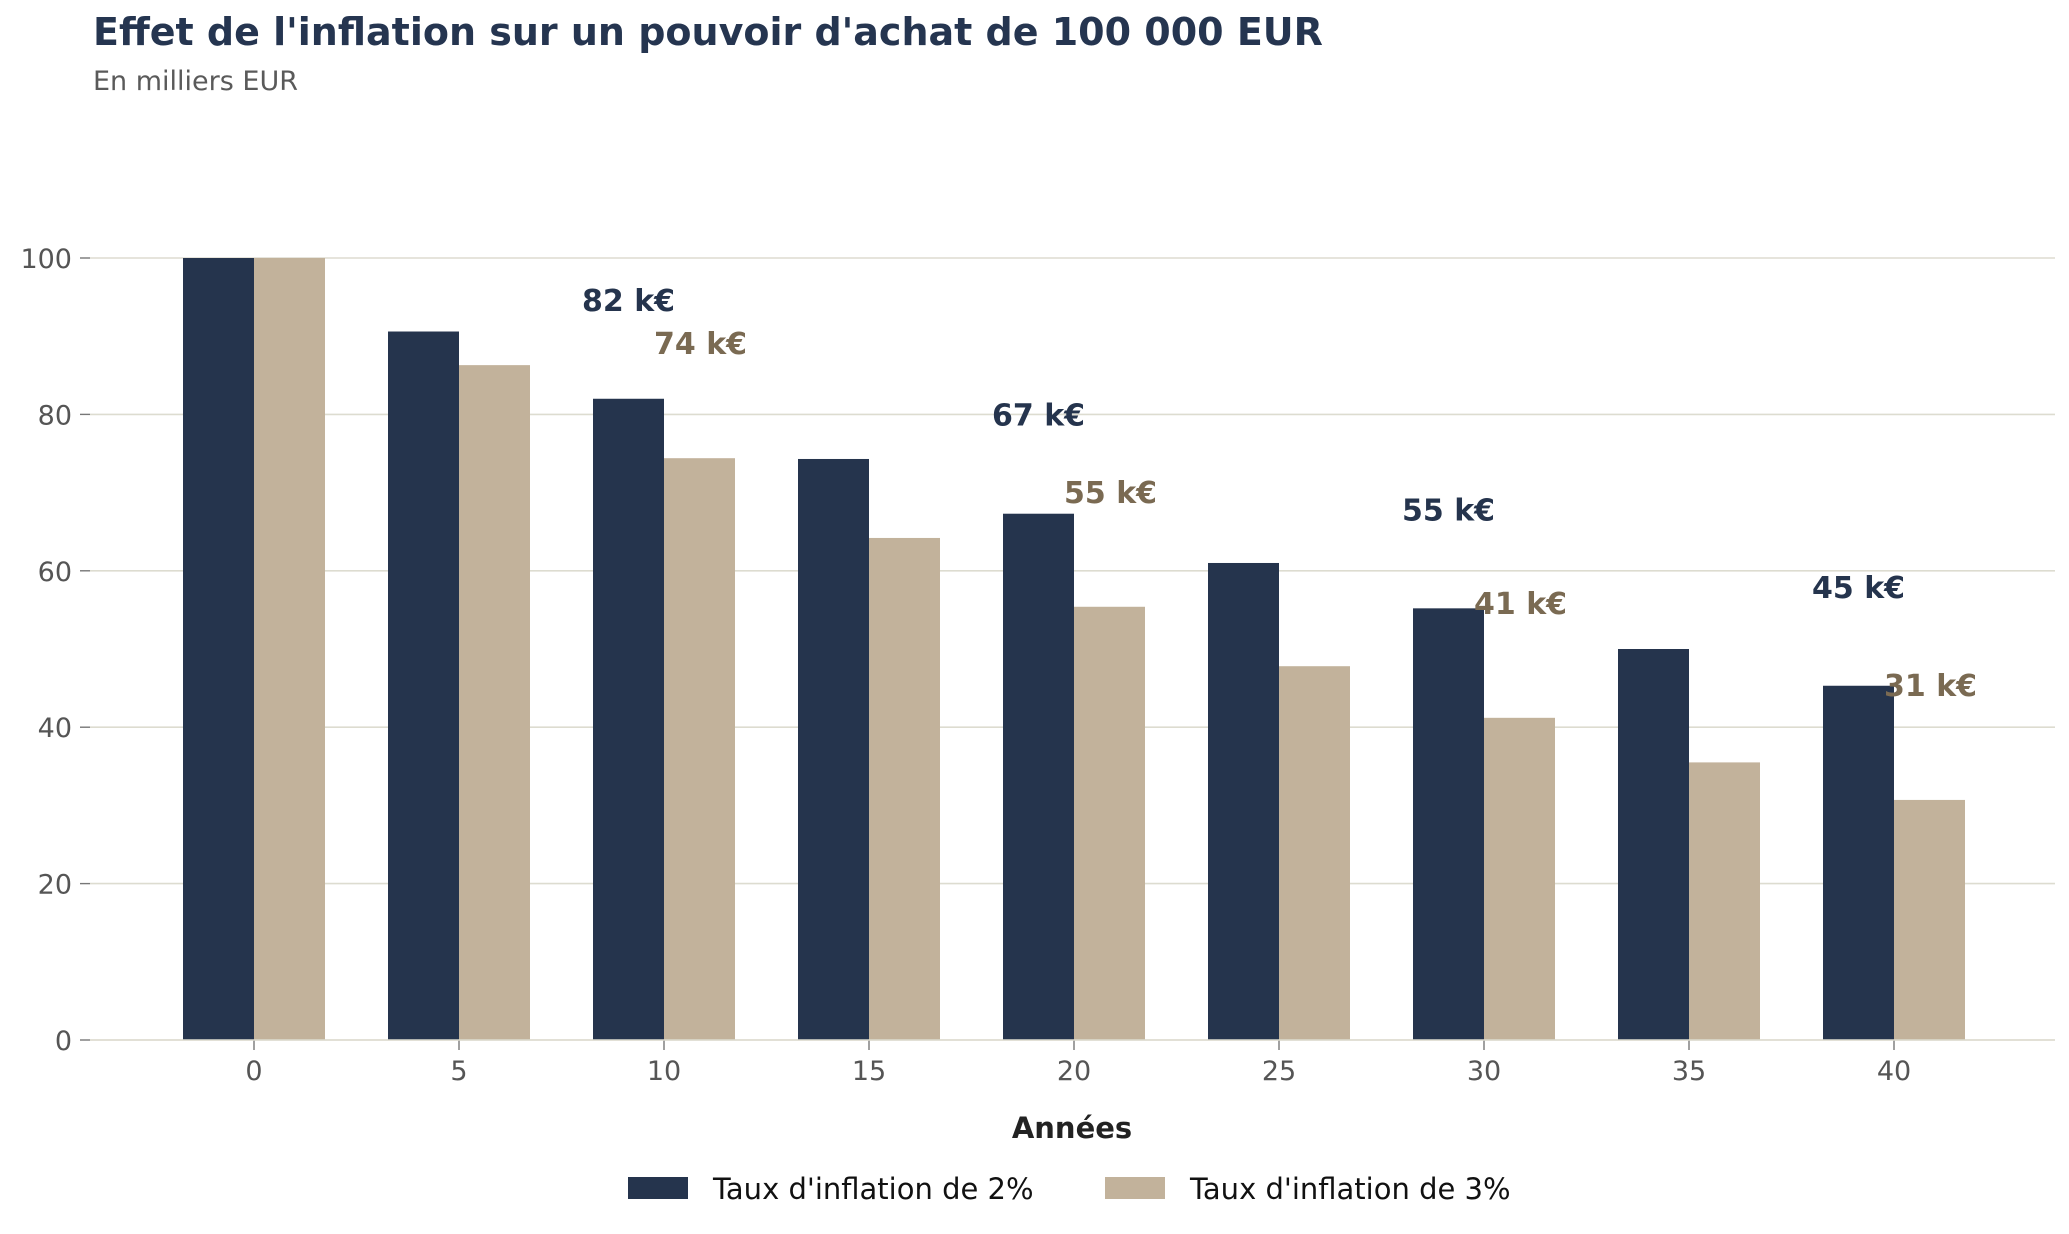 This screenshot has height=1234, width=2069. What do you see at coordinates (1038, 416) in the screenshot?
I see `data-label: 67 k€` at bounding box center [1038, 416].